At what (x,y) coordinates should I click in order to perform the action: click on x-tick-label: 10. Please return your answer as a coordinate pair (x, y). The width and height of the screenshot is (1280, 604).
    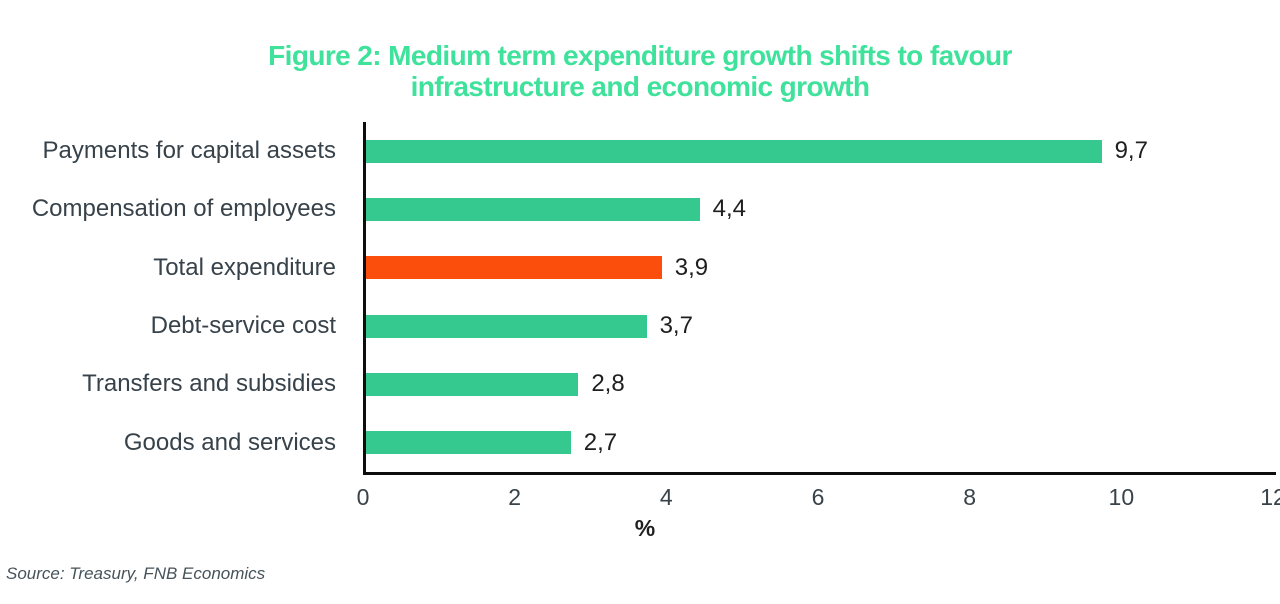
    Looking at the image, I should click on (1121, 497).